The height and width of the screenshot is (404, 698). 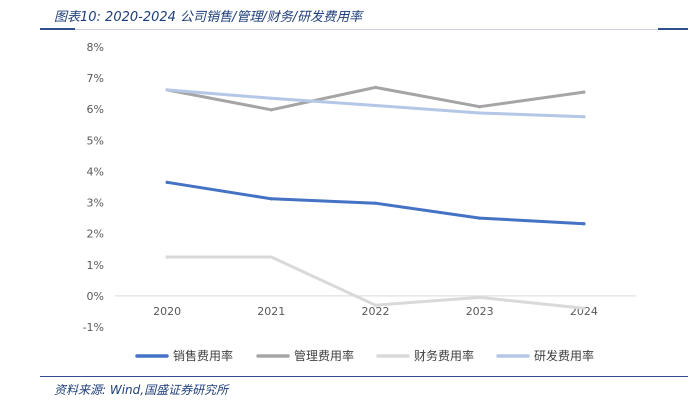 I want to click on legend-label: 财务费用率, so click(x=444, y=355).